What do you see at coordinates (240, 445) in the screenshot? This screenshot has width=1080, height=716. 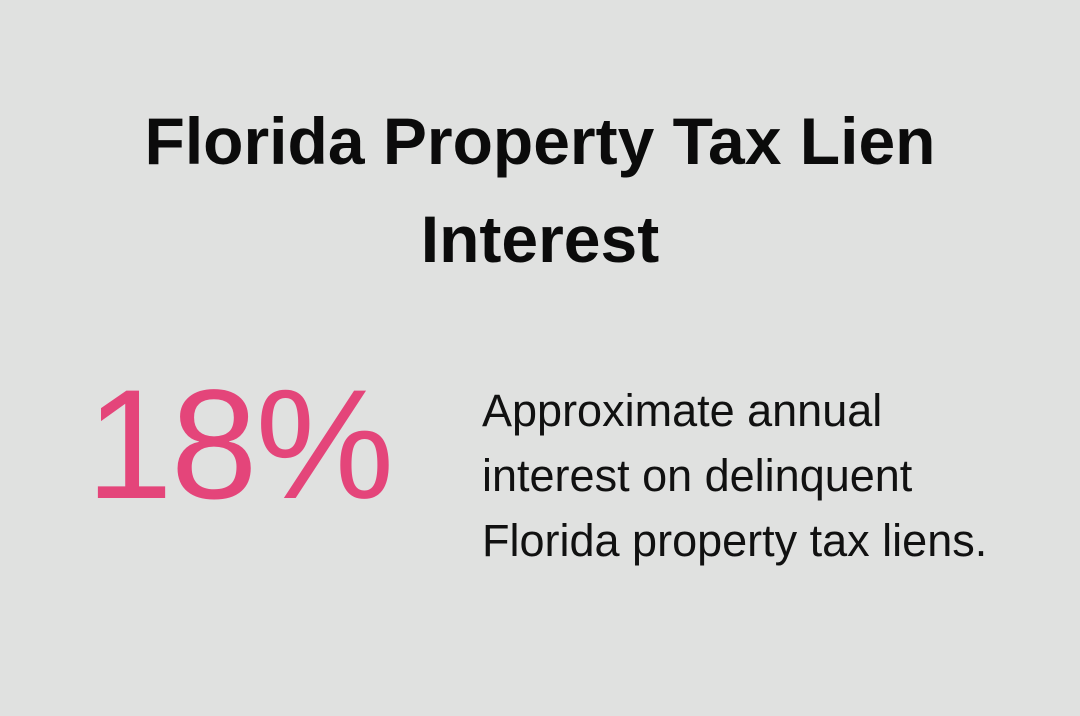 I see `stat-value: 18%` at bounding box center [240, 445].